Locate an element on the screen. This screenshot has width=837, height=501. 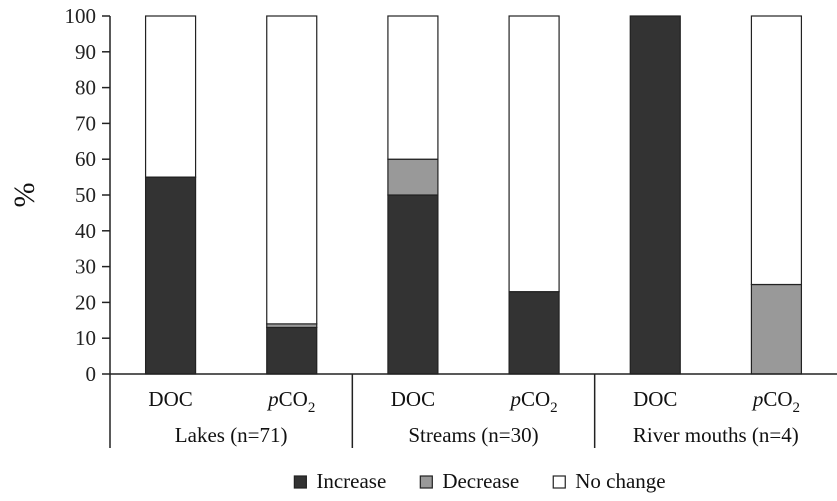
y-tick-label: 70 is located at coordinates (85, 123).